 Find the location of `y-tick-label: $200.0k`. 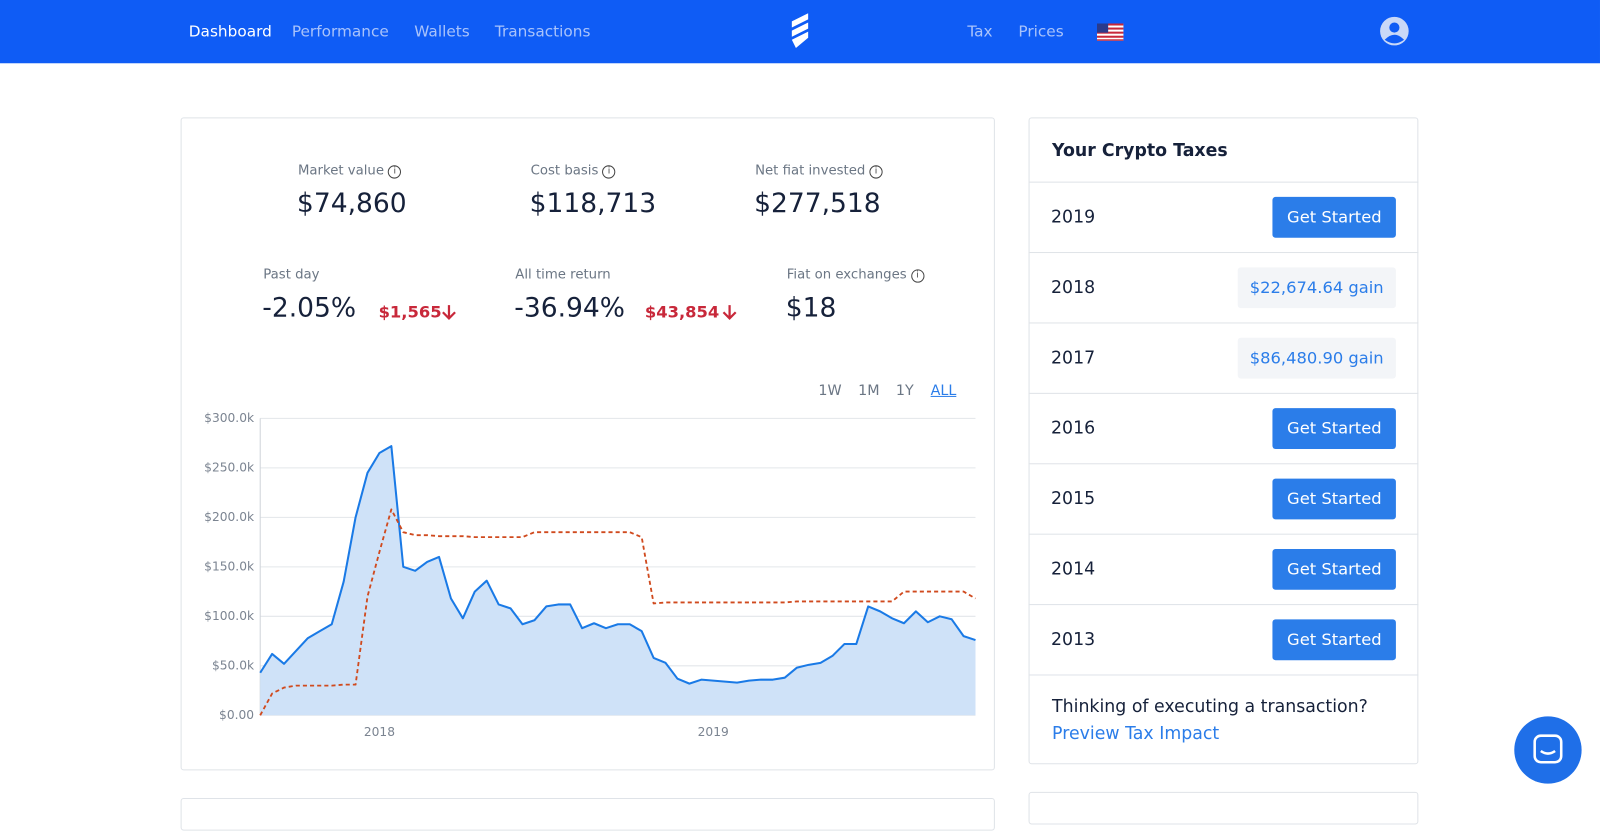

y-tick-label: $200.0k is located at coordinates (229, 517).